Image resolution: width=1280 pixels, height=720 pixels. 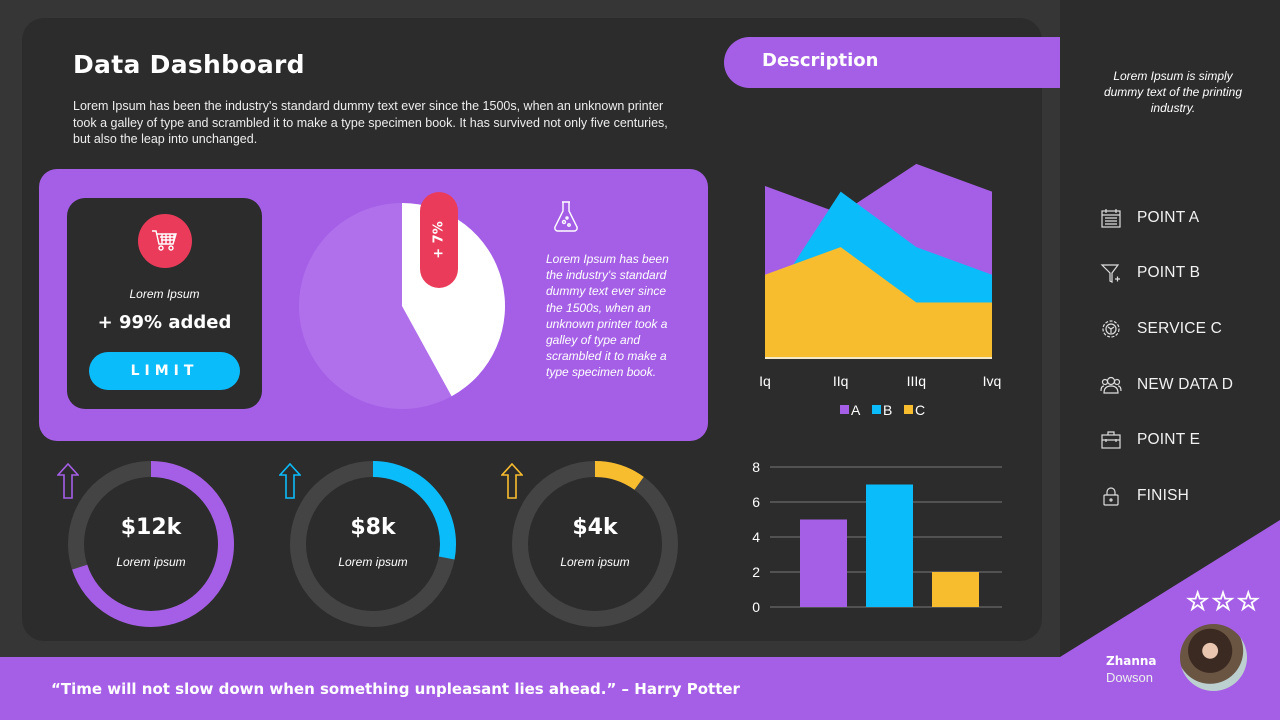 I want to click on x-tick-label: IIq, so click(x=841, y=381).